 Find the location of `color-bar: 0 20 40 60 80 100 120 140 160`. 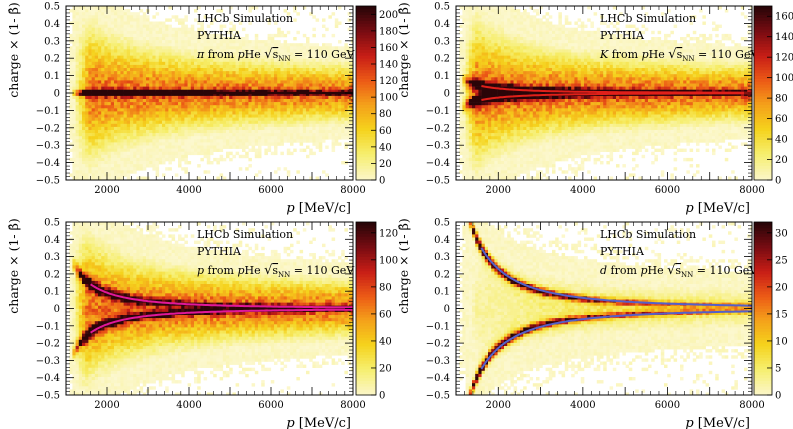

color-bar: 0 20 40 60 80 100 120 140 160 is located at coordinates (773, 96).